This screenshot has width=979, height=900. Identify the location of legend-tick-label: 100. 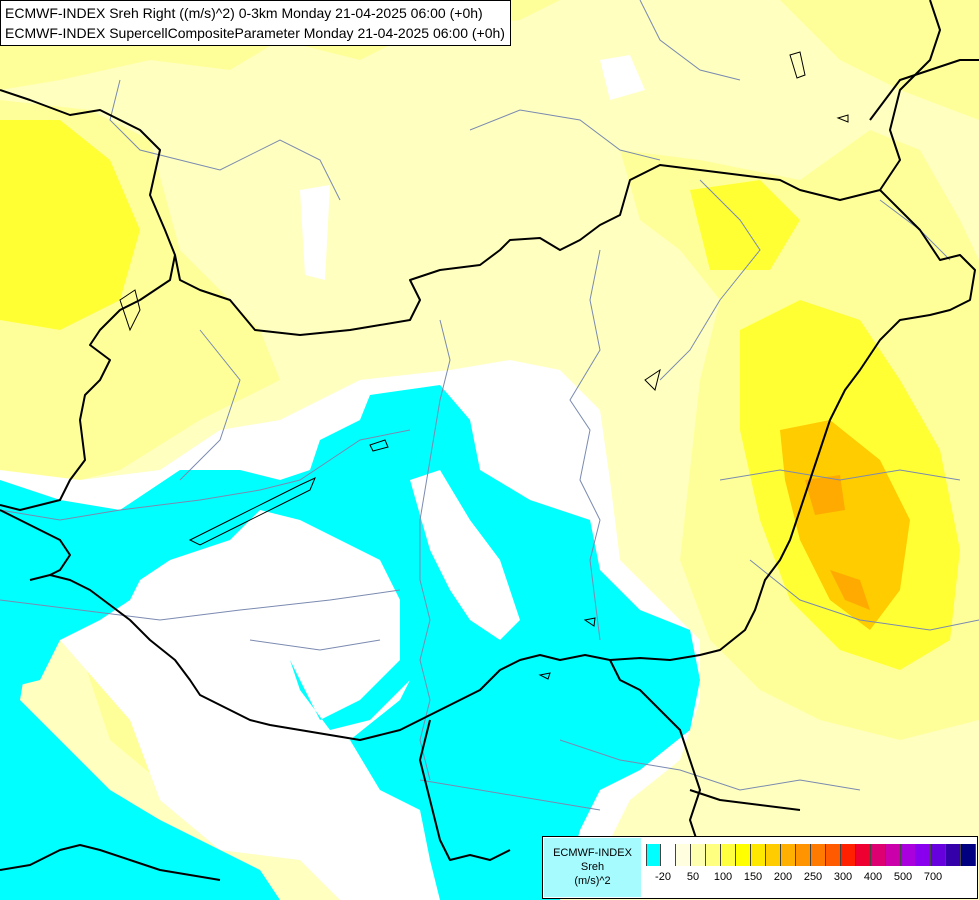
(723, 877).